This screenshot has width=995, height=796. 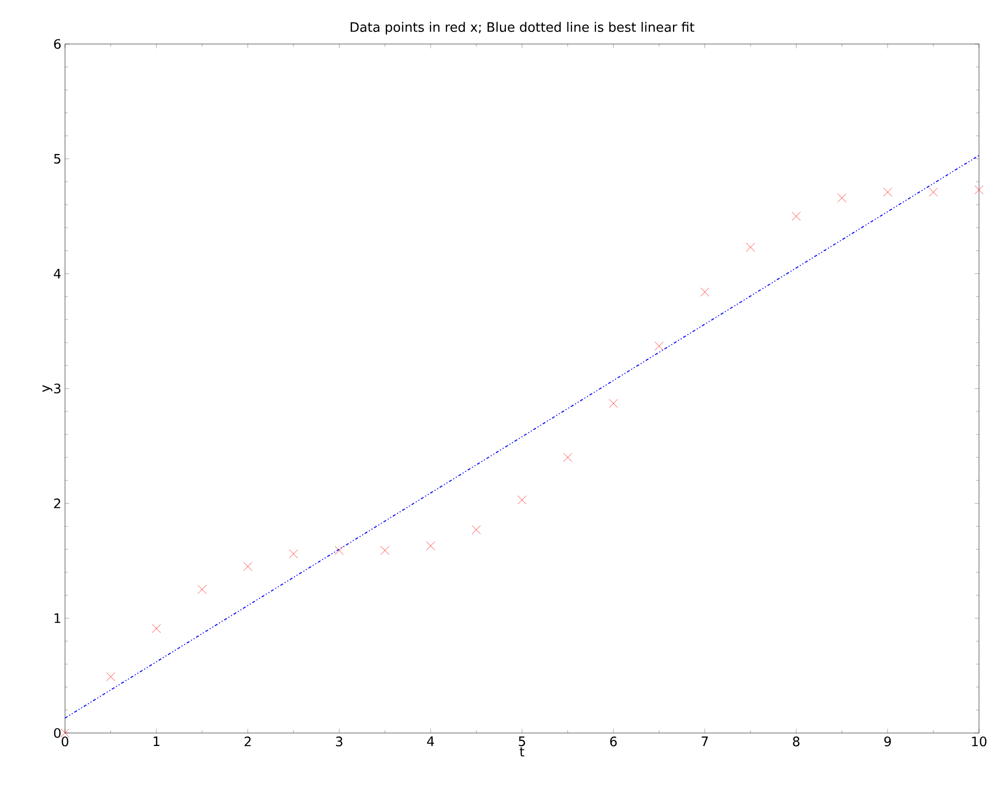 I want to click on x-tick-label: 8, so click(x=796, y=741).